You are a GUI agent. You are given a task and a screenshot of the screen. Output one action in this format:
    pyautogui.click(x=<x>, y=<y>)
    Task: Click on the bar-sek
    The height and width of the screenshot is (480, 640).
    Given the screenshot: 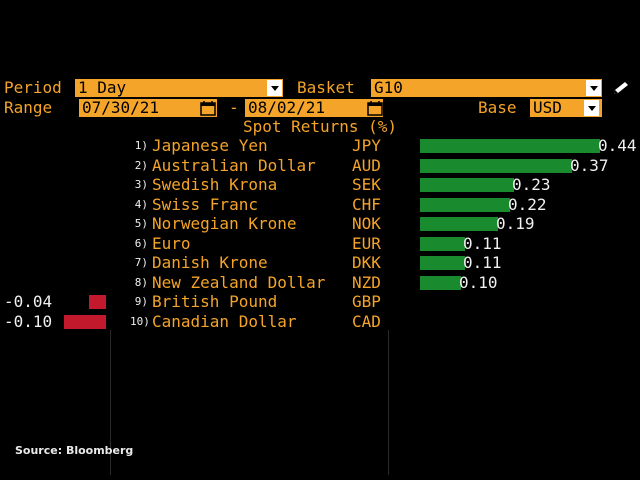 What is the action you would take?
    pyautogui.click(x=467, y=185)
    